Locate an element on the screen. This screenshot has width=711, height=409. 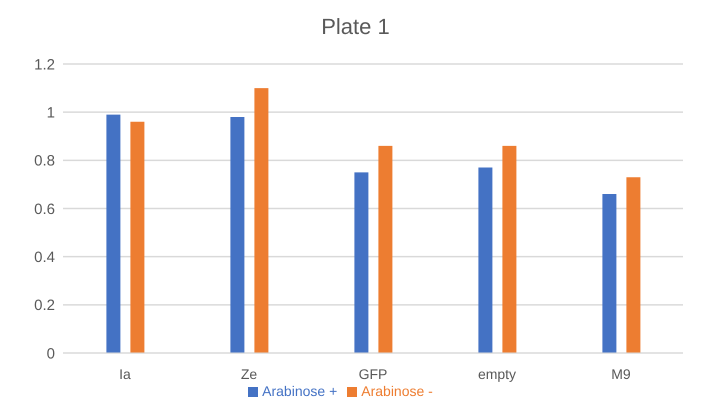
x-tick-label: Ze is located at coordinates (249, 374).